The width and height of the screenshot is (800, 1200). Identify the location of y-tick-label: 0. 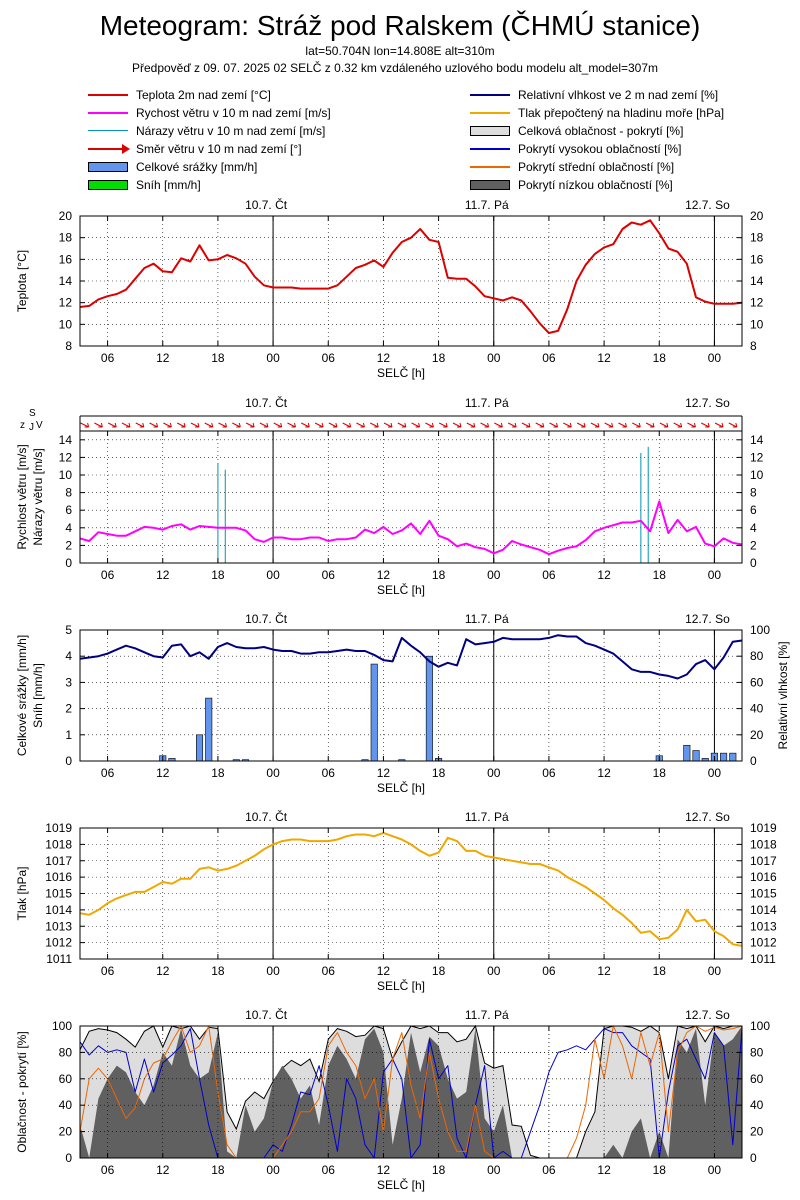
(68, 563).